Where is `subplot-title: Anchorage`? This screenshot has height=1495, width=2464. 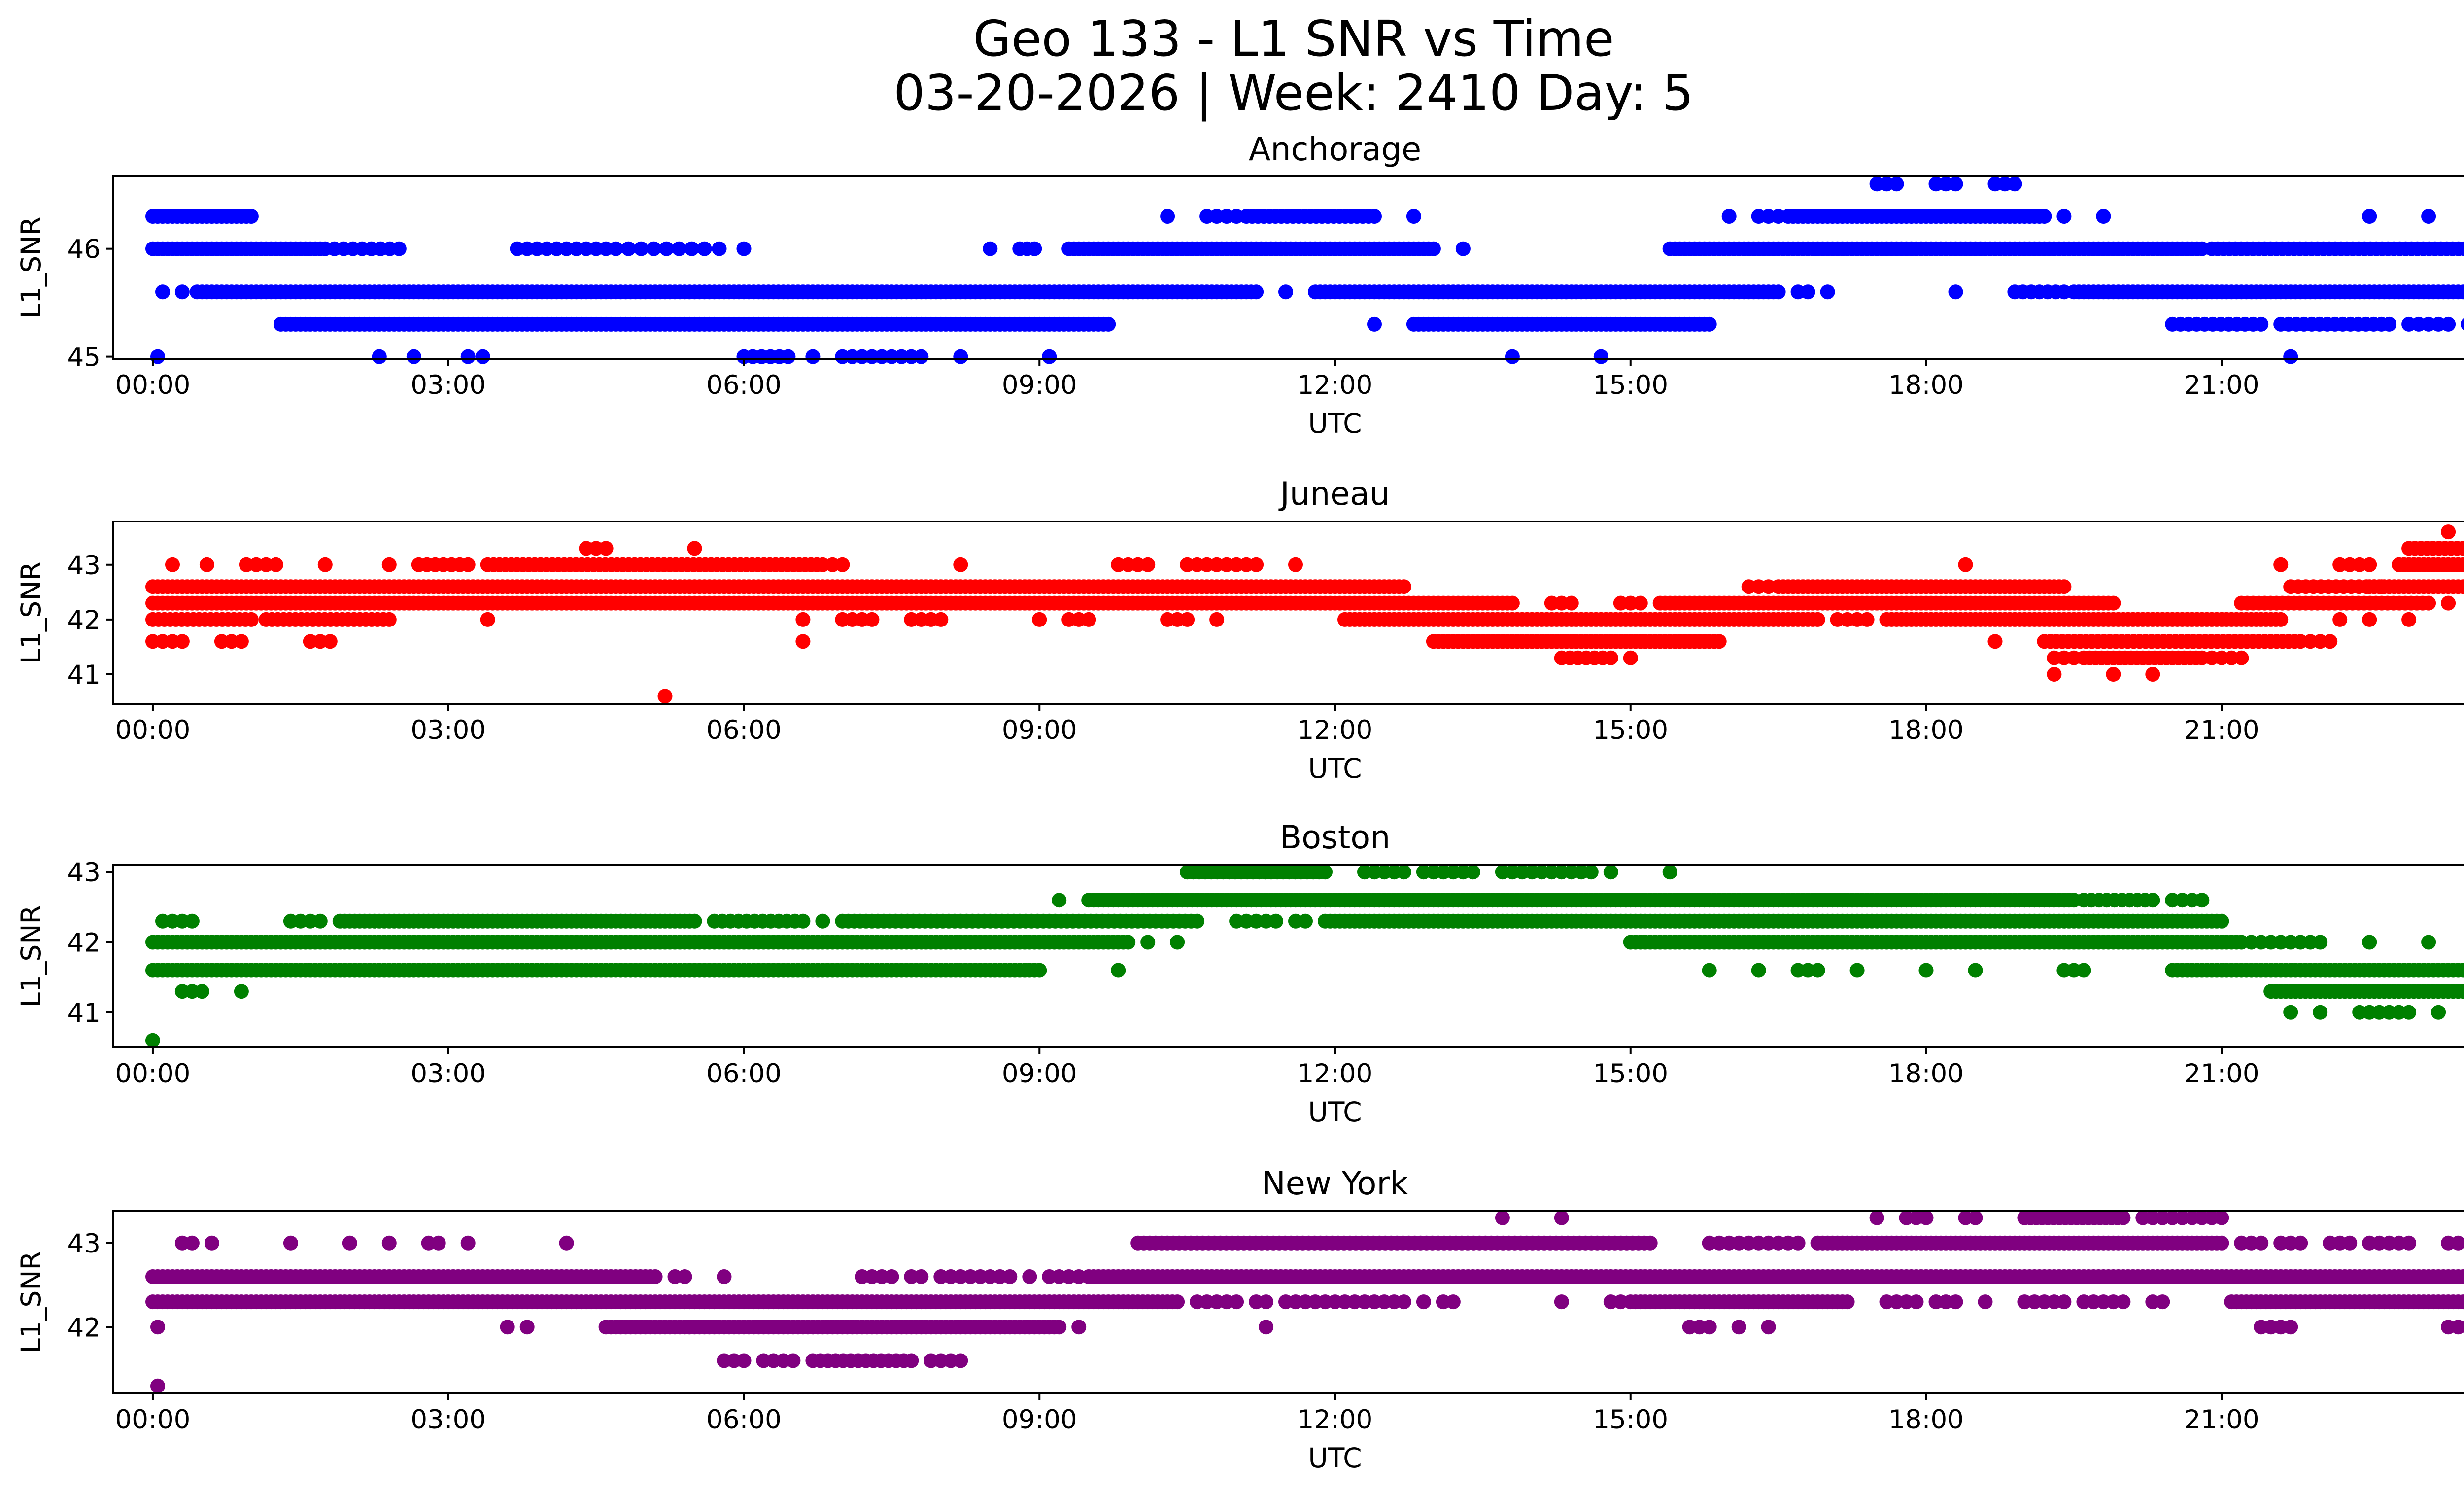 subplot-title: Anchorage is located at coordinates (1335, 149).